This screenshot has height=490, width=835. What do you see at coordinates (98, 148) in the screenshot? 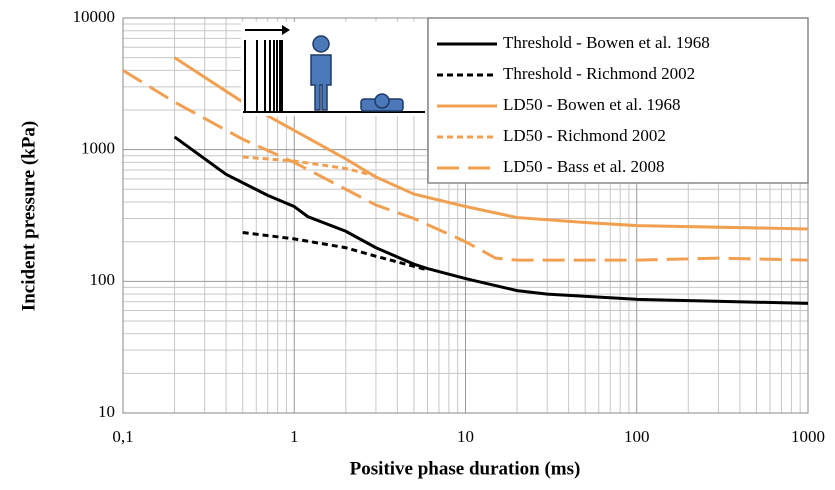
I see `y-tick-label: 1000` at bounding box center [98, 148].